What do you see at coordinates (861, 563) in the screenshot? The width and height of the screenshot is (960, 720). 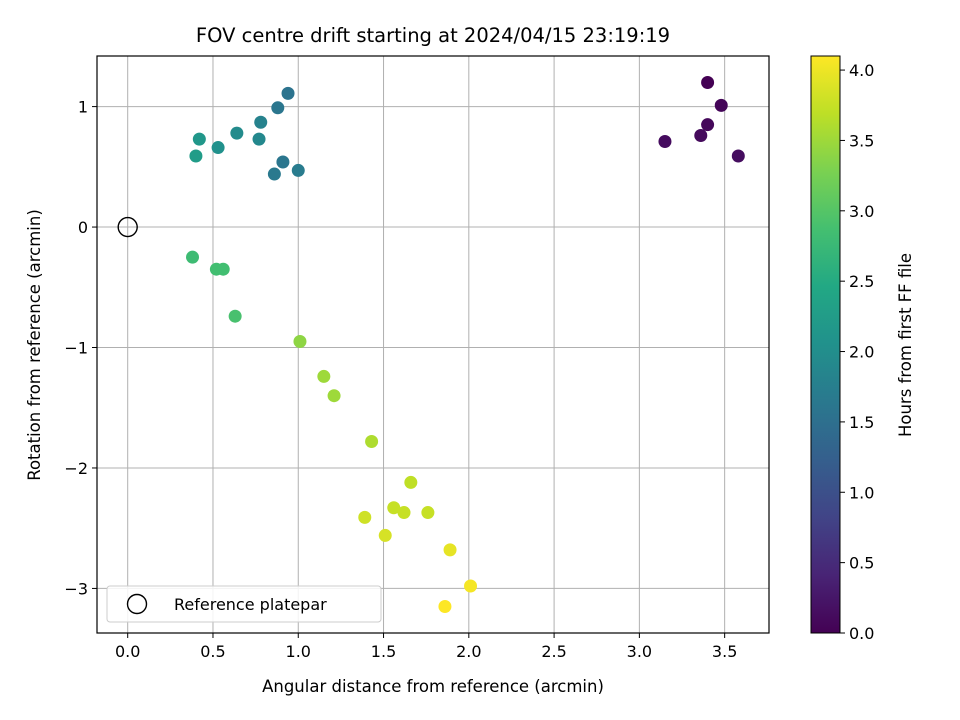 I see `colorbar-tick-label: 0.5` at bounding box center [861, 563].